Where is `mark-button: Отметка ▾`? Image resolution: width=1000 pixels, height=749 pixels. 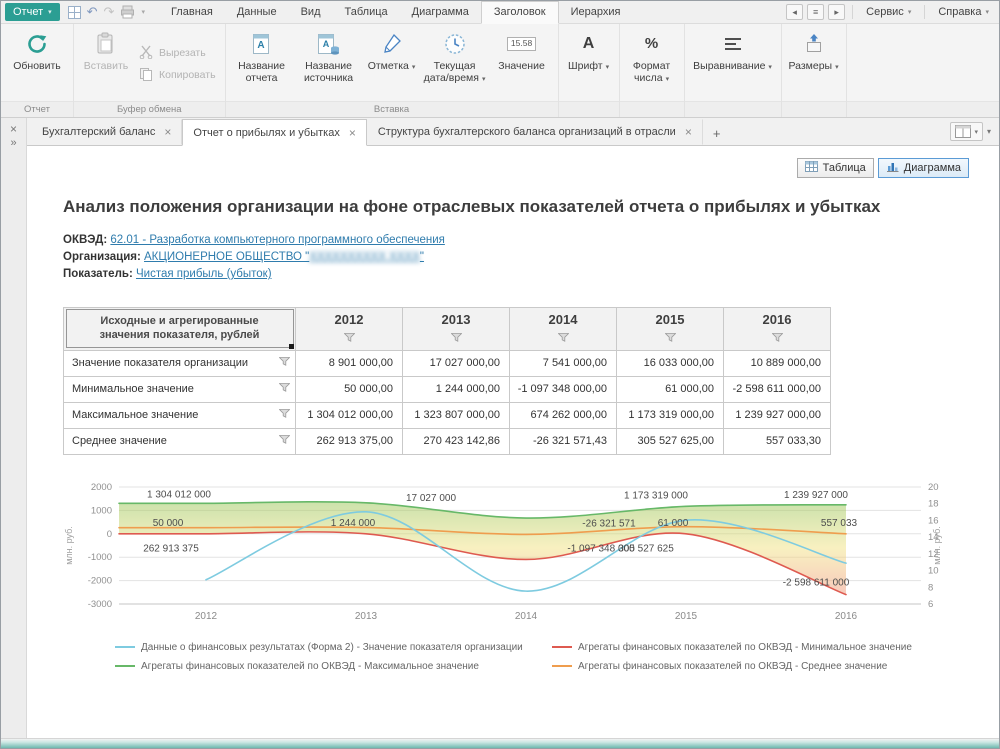 mark-button: Отметка ▾ is located at coordinates (392, 64).